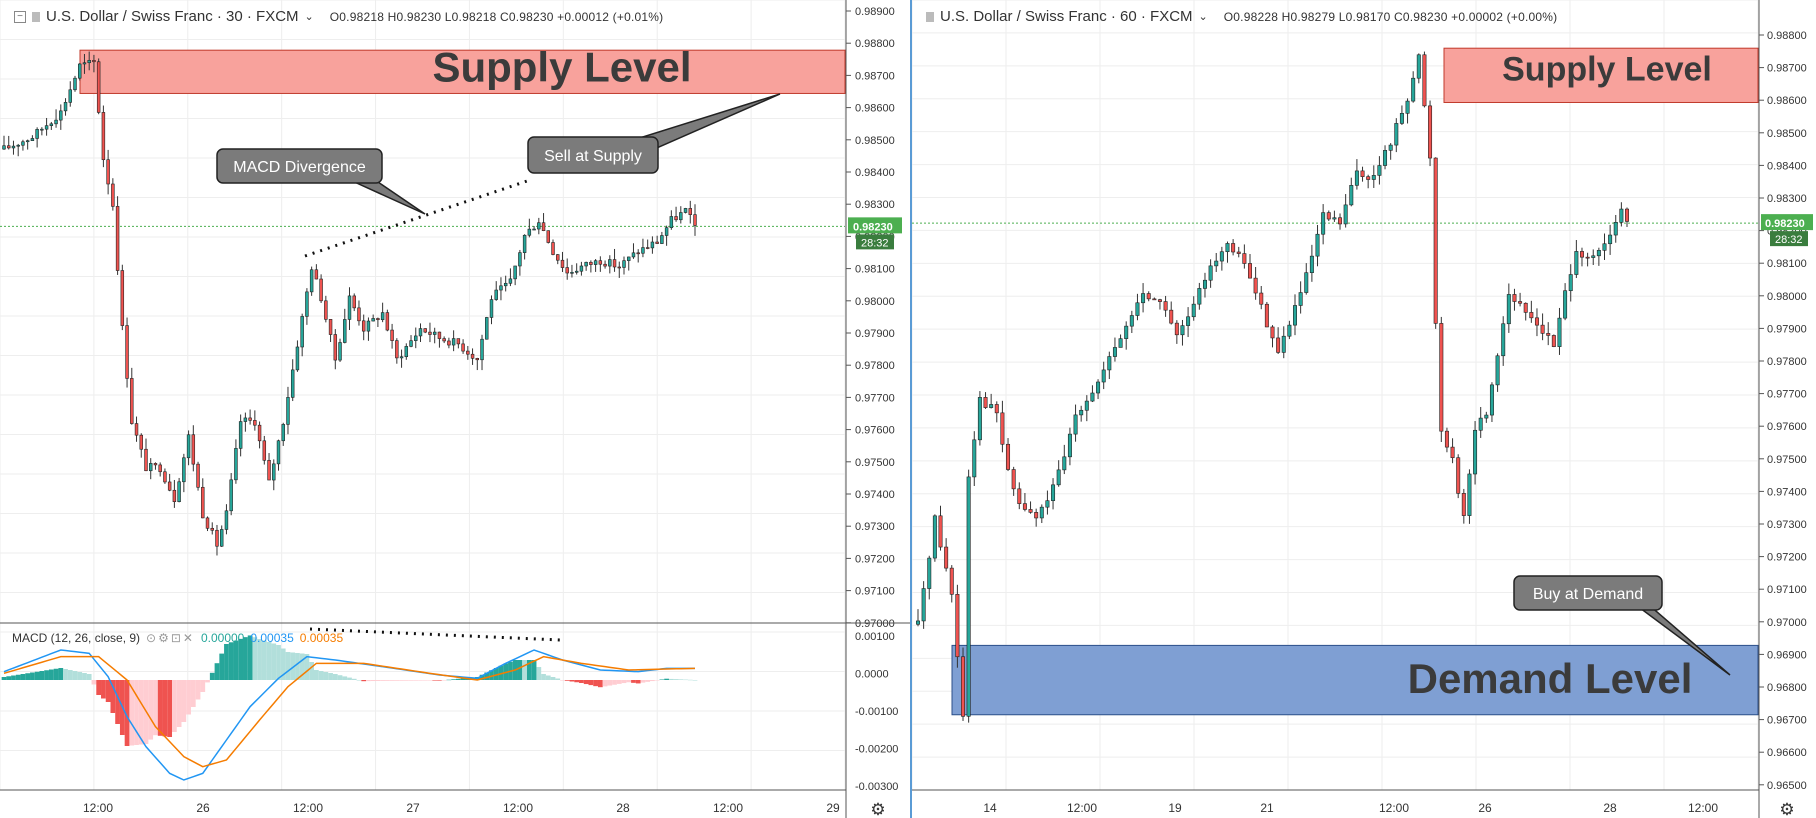 The width and height of the screenshot is (1816, 818). I want to click on macd-divergence-line, so click(435, 634).